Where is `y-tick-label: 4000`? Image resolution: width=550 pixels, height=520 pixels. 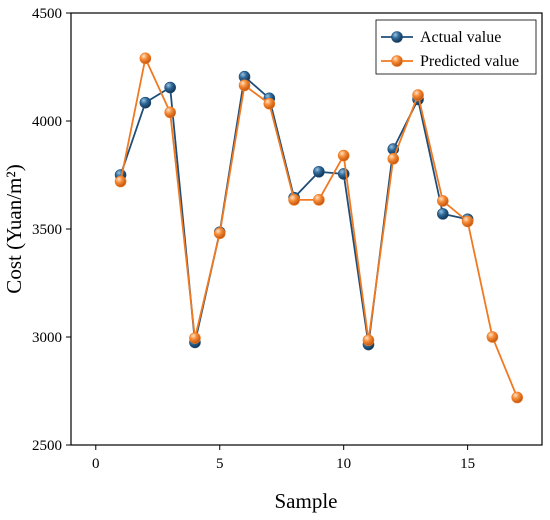 y-tick-label: 4000 is located at coordinates (47, 122).